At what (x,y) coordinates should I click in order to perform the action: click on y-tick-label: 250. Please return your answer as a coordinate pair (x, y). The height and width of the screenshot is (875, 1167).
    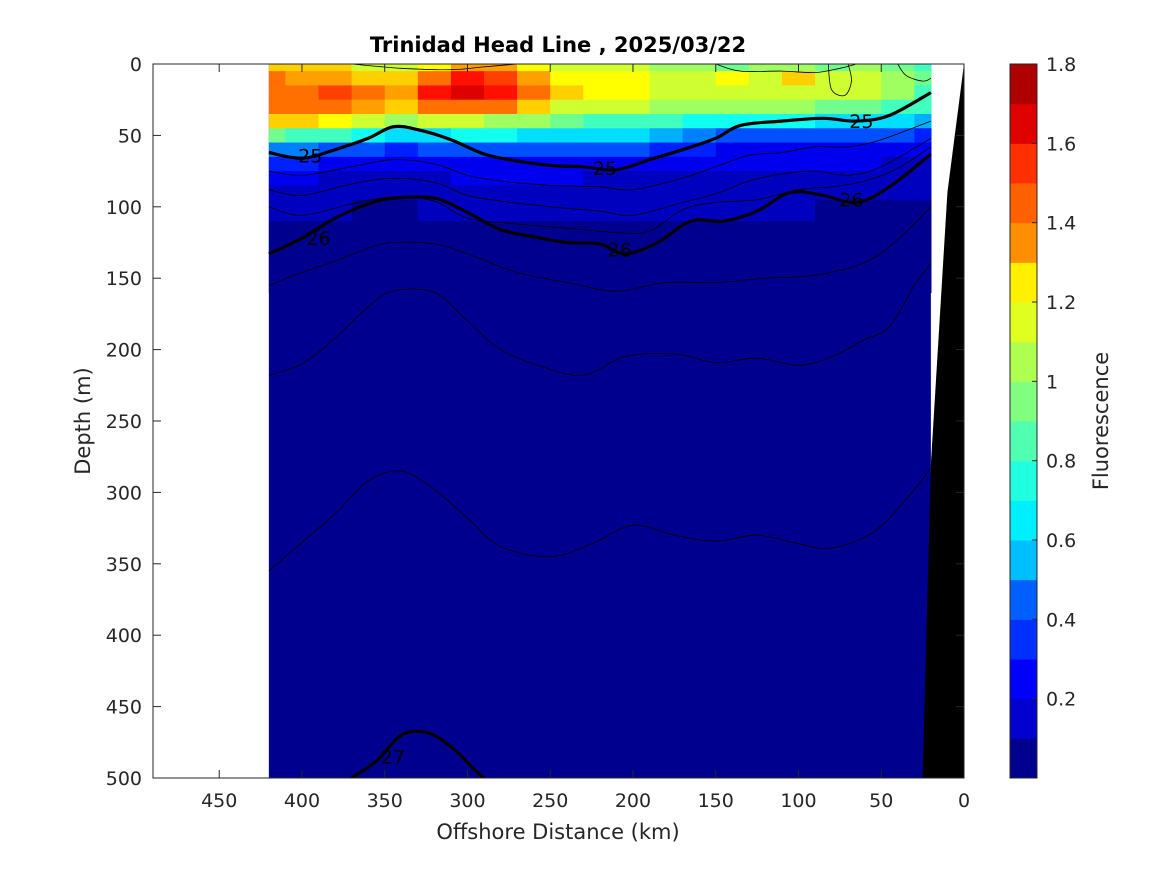
    Looking at the image, I should click on (124, 422).